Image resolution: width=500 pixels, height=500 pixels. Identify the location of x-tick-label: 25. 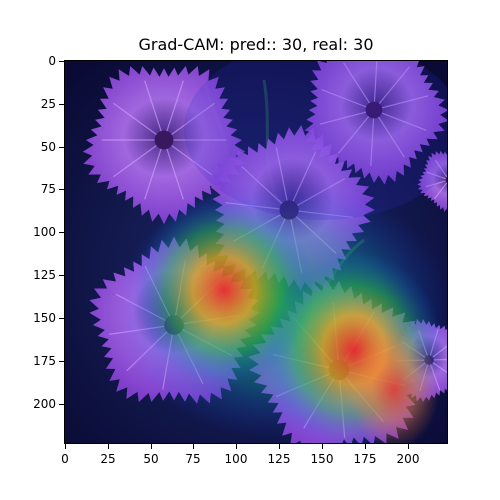
(108, 459).